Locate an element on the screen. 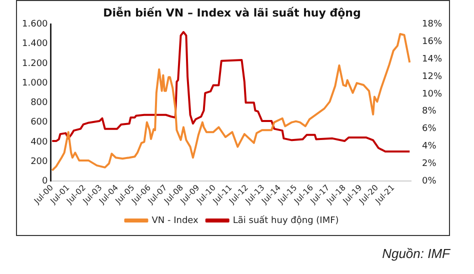 The height and width of the screenshot is (274, 474). y-tick-label: 1.200 is located at coordinates (35, 63).